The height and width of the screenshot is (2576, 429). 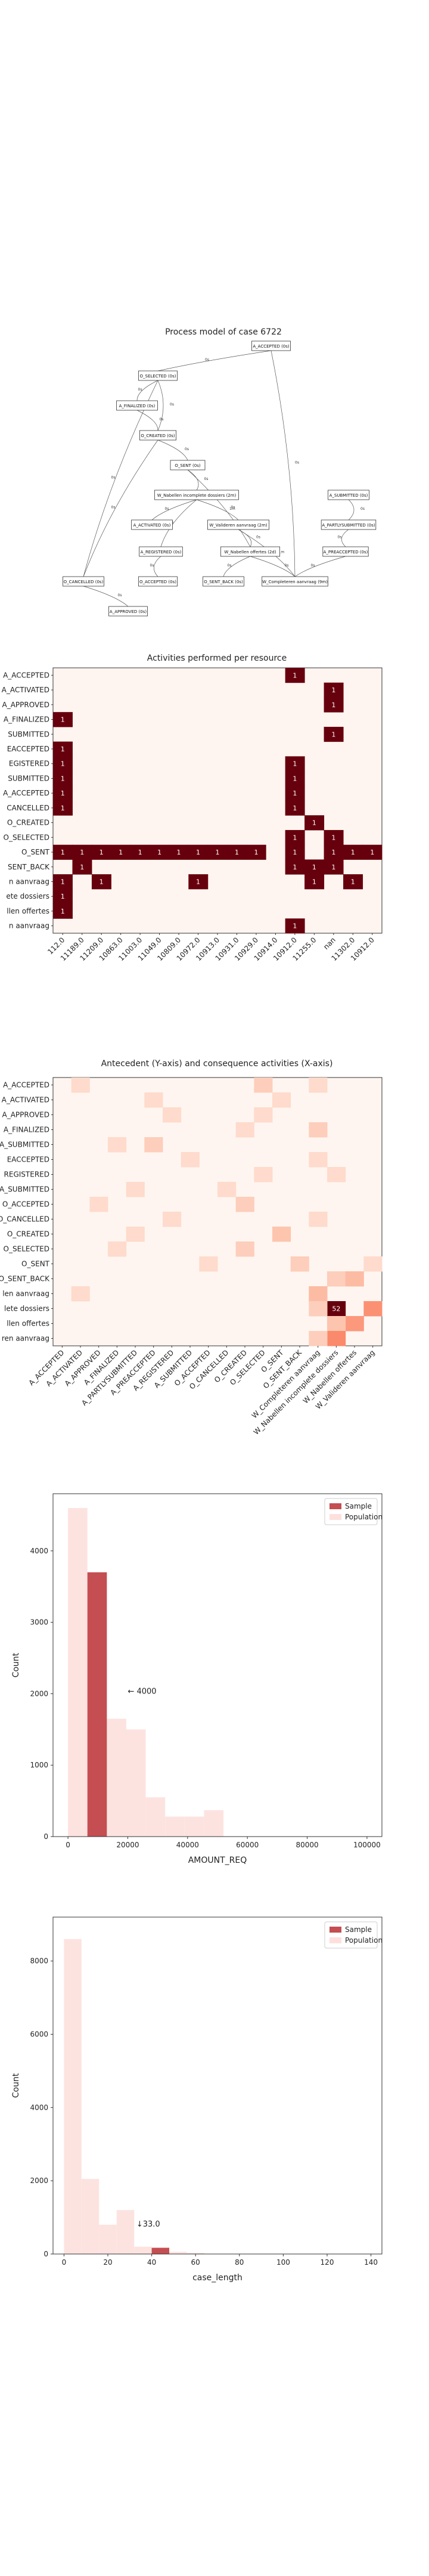 What do you see at coordinates (271, 346) in the screenshot?
I see `process-node: A_ACCEPTED (0s)` at bounding box center [271, 346].